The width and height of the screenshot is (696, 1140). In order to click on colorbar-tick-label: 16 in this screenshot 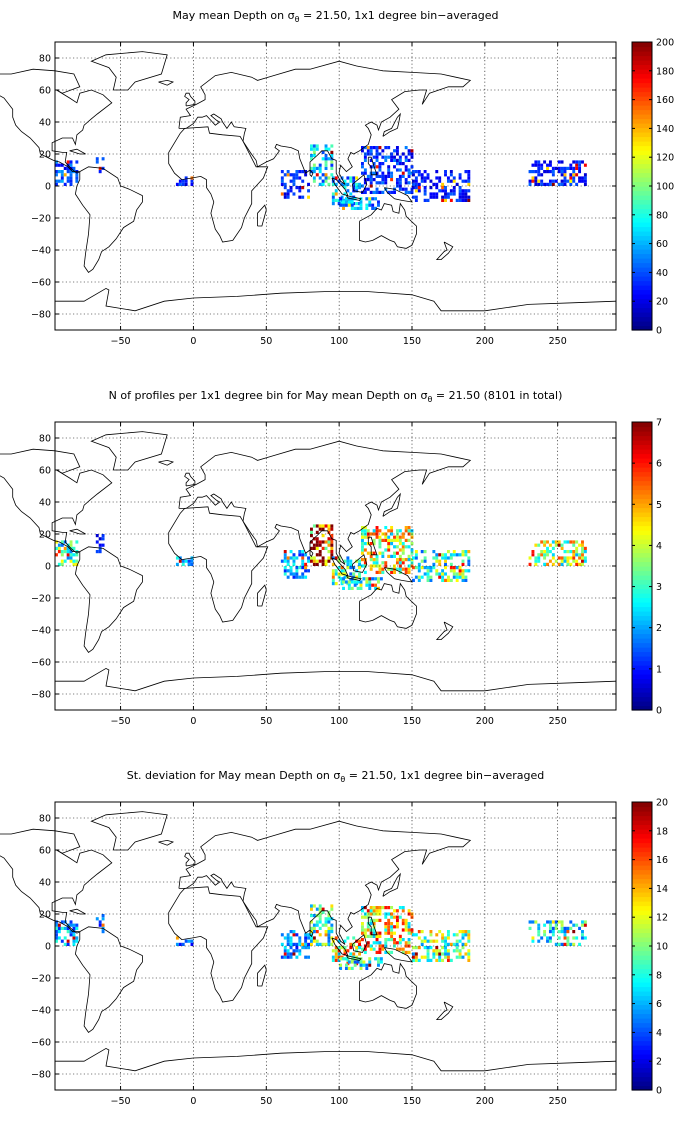, I will do `click(662, 860)`.